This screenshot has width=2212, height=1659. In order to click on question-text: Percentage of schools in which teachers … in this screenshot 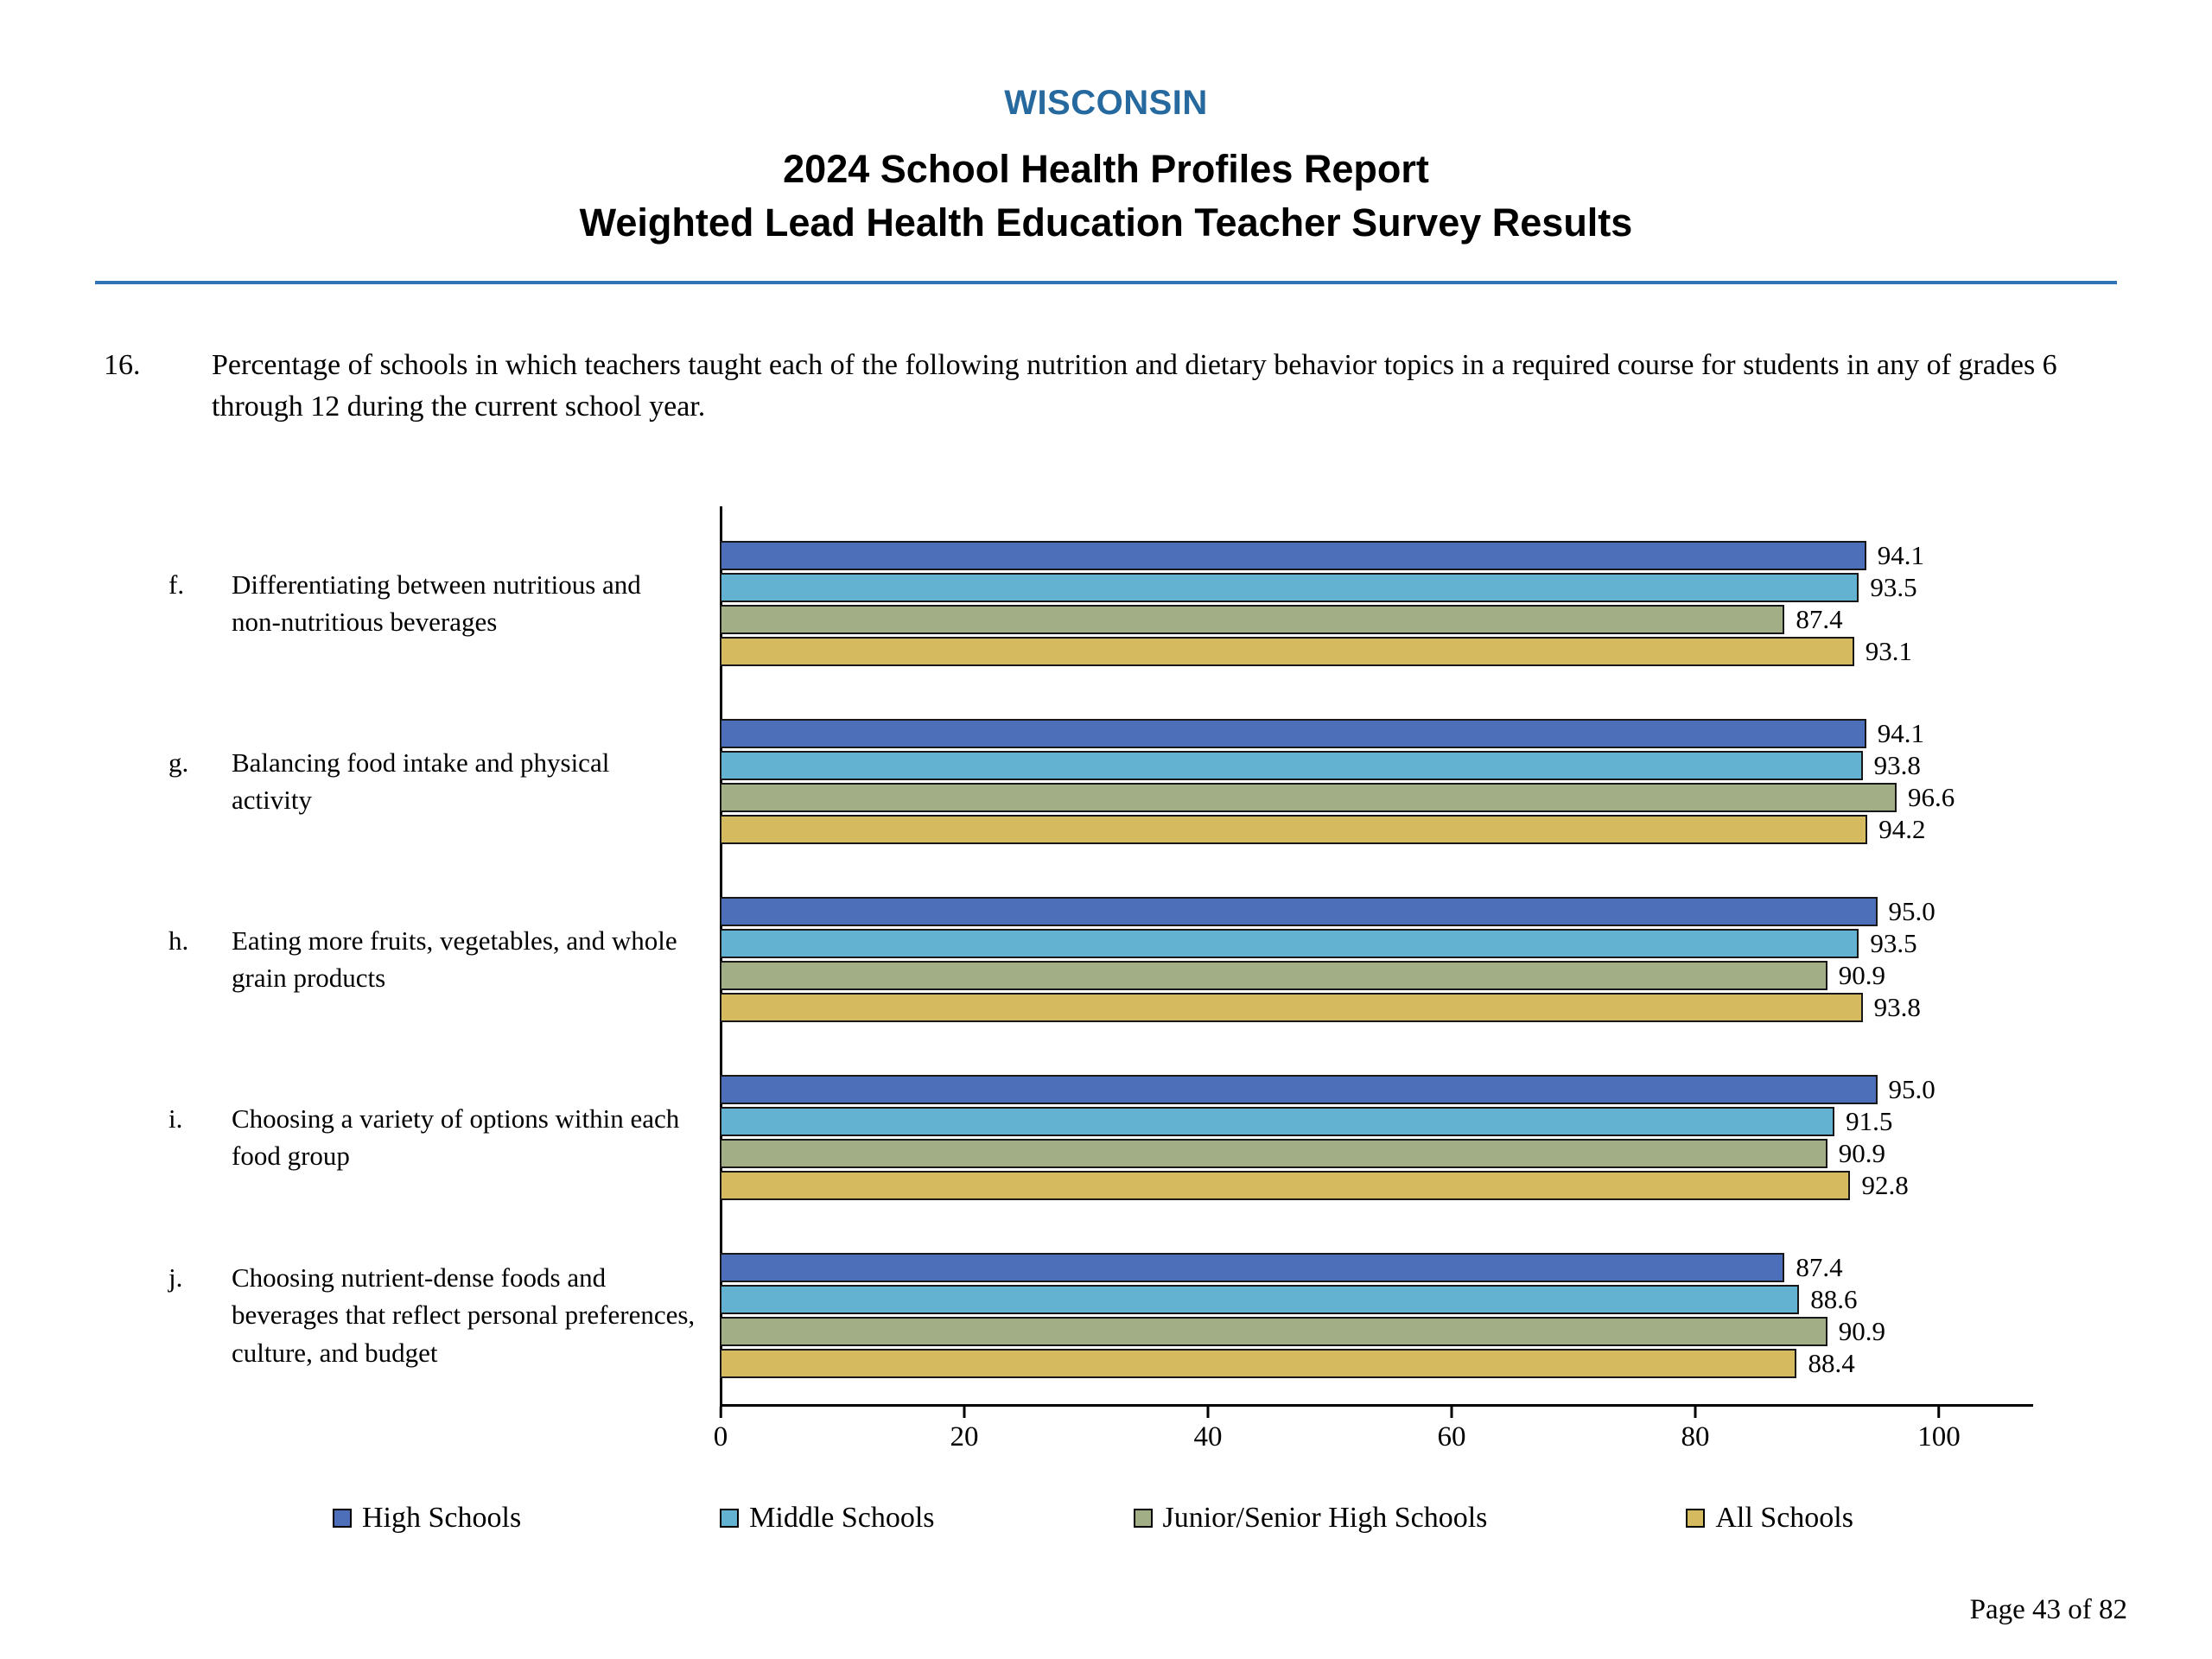, I will do `click(1134, 386)`.